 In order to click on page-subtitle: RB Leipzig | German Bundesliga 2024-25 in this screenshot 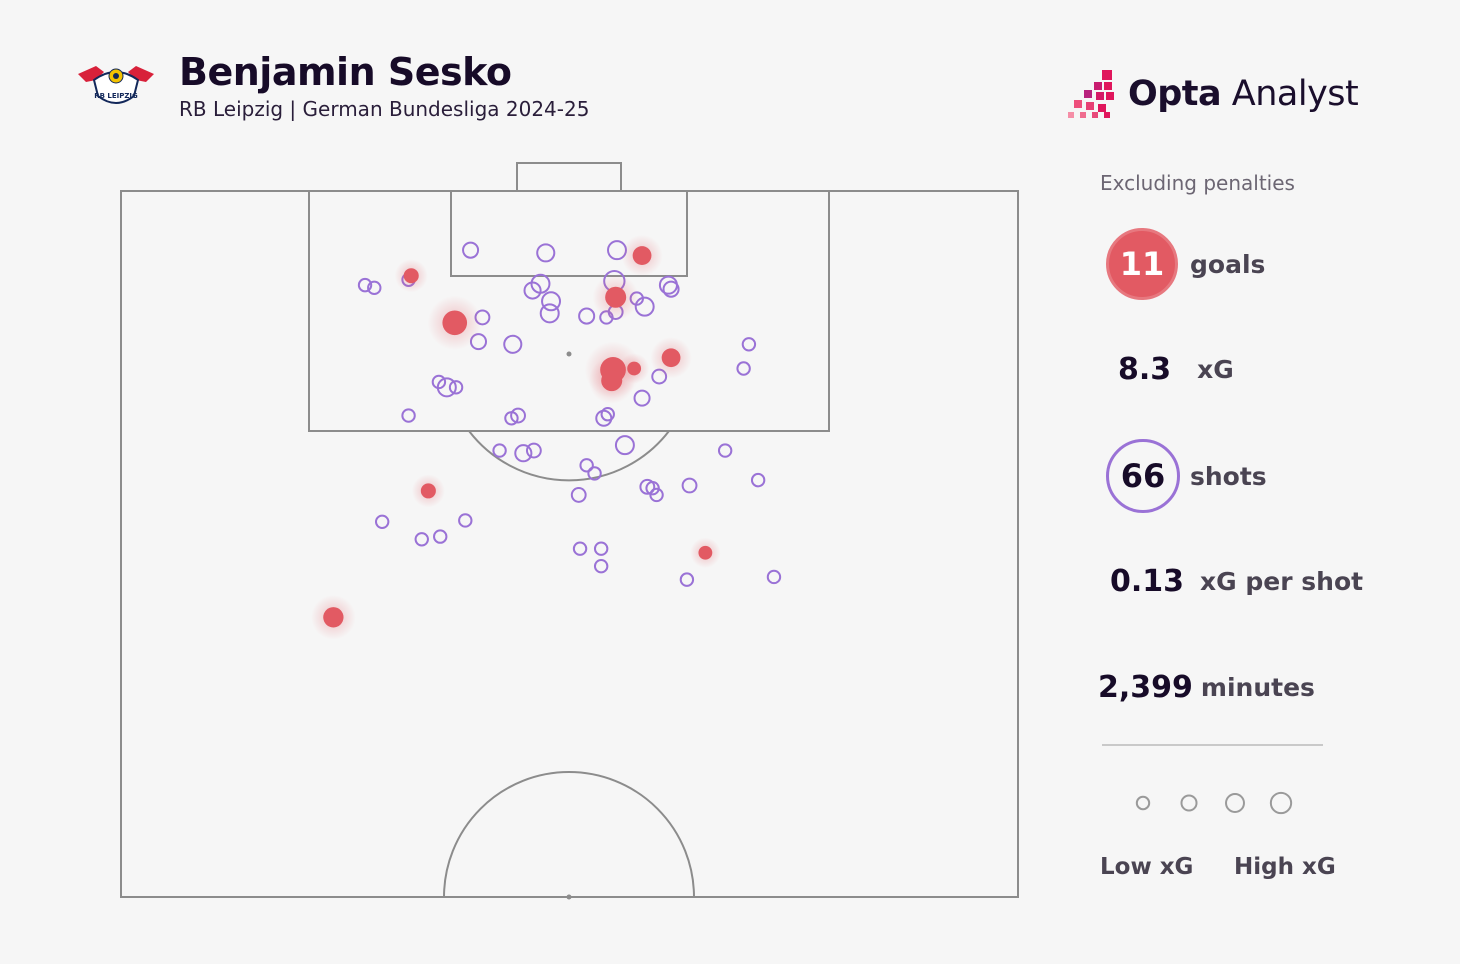, I will do `click(384, 109)`.